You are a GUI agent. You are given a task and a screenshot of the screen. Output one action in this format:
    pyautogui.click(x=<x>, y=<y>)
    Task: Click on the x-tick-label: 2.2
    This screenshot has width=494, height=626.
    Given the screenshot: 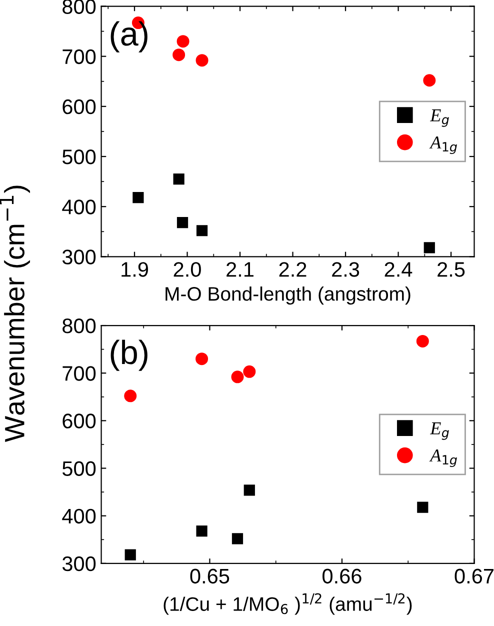 What is the action you would take?
    pyautogui.click(x=292, y=269)
    